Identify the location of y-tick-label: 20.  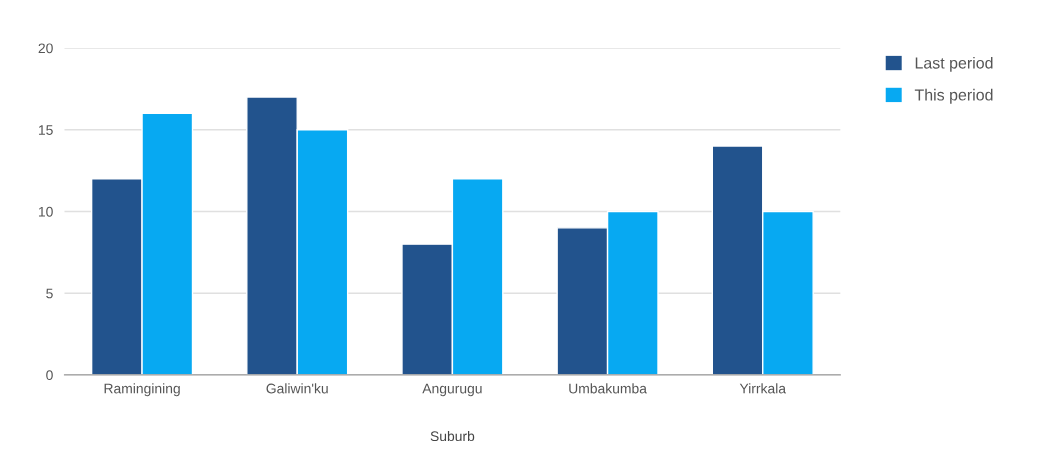
(45, 48).